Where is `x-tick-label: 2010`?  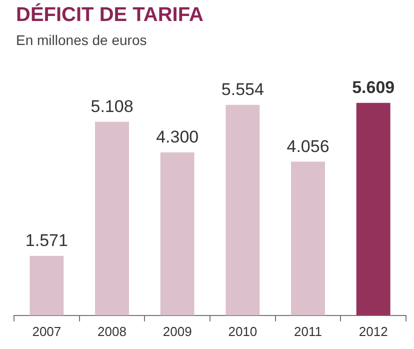
x-tick-label: 2010 is located at coordinates (243, 331).